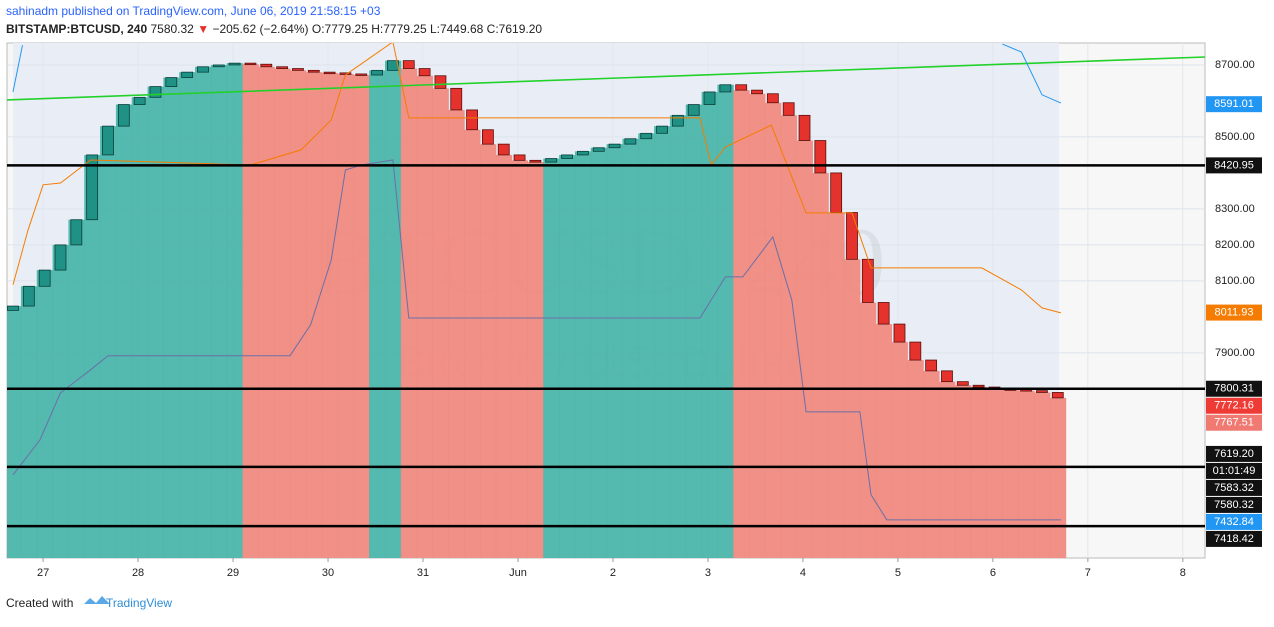  What do you see at coordinates (260, 29) in the screenshot?
I see `change: −205.62 (−2.64%)` at bounding box center [260, 29].